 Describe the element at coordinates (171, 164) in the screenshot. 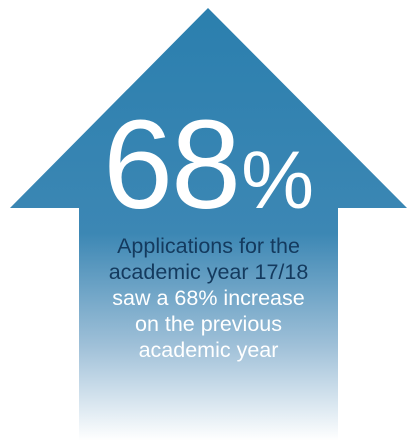

I see `stat-value: 68` at that location.